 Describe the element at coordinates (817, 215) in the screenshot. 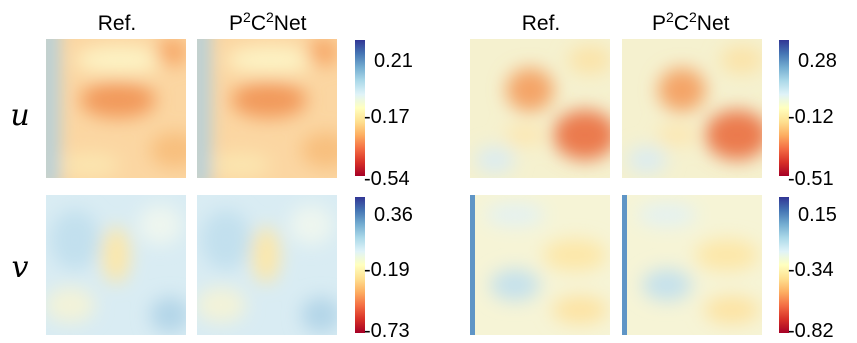

I see `tick-label: 0.15` at that location.